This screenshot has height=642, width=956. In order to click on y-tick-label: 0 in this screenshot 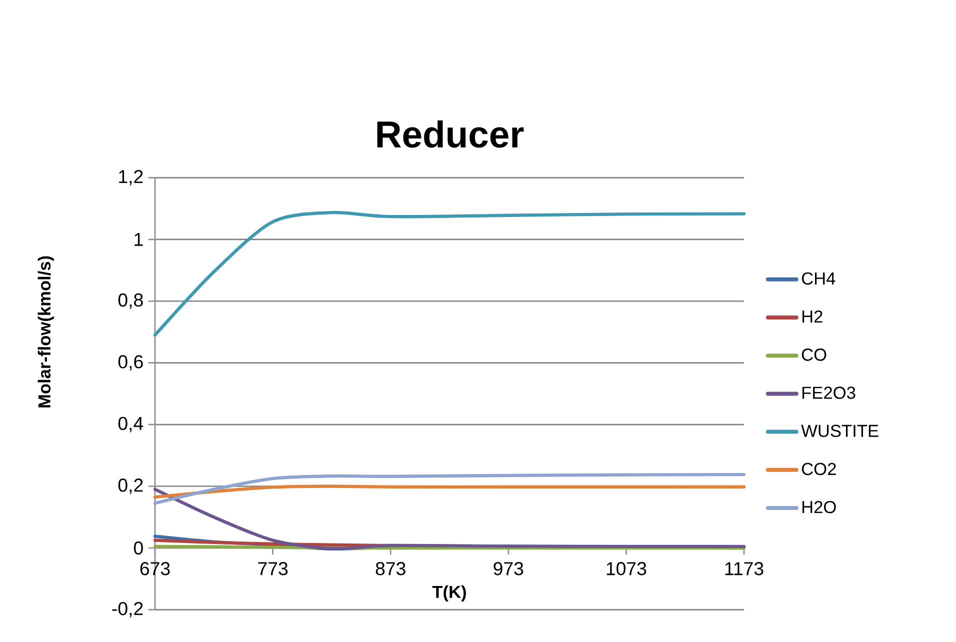, I will do `click(138, 548)`.